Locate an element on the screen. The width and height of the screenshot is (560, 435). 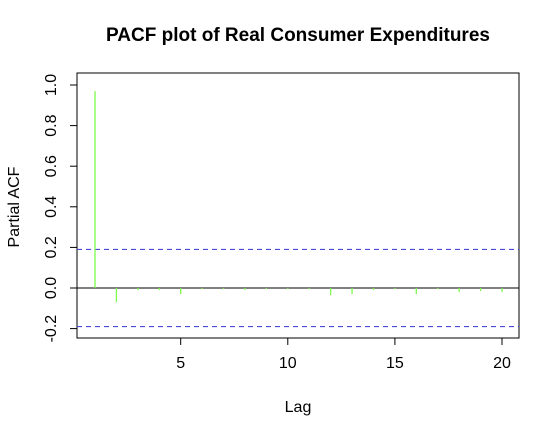
x-tick-label-5: 5 is located at coordinates (180, 363).